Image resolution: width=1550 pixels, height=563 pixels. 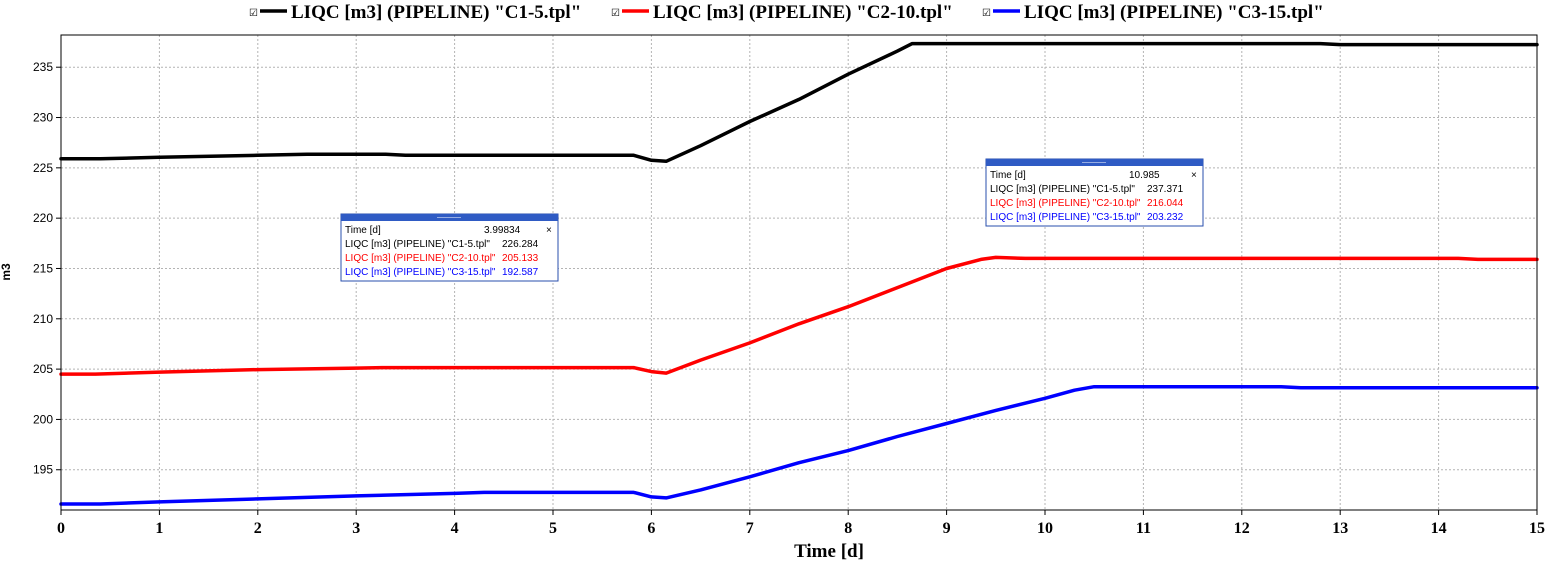 What do you see at coordinates (1242, 528) in the screenshot?
I see `x-tick-label: 12` at bounding box center [1242, 528].